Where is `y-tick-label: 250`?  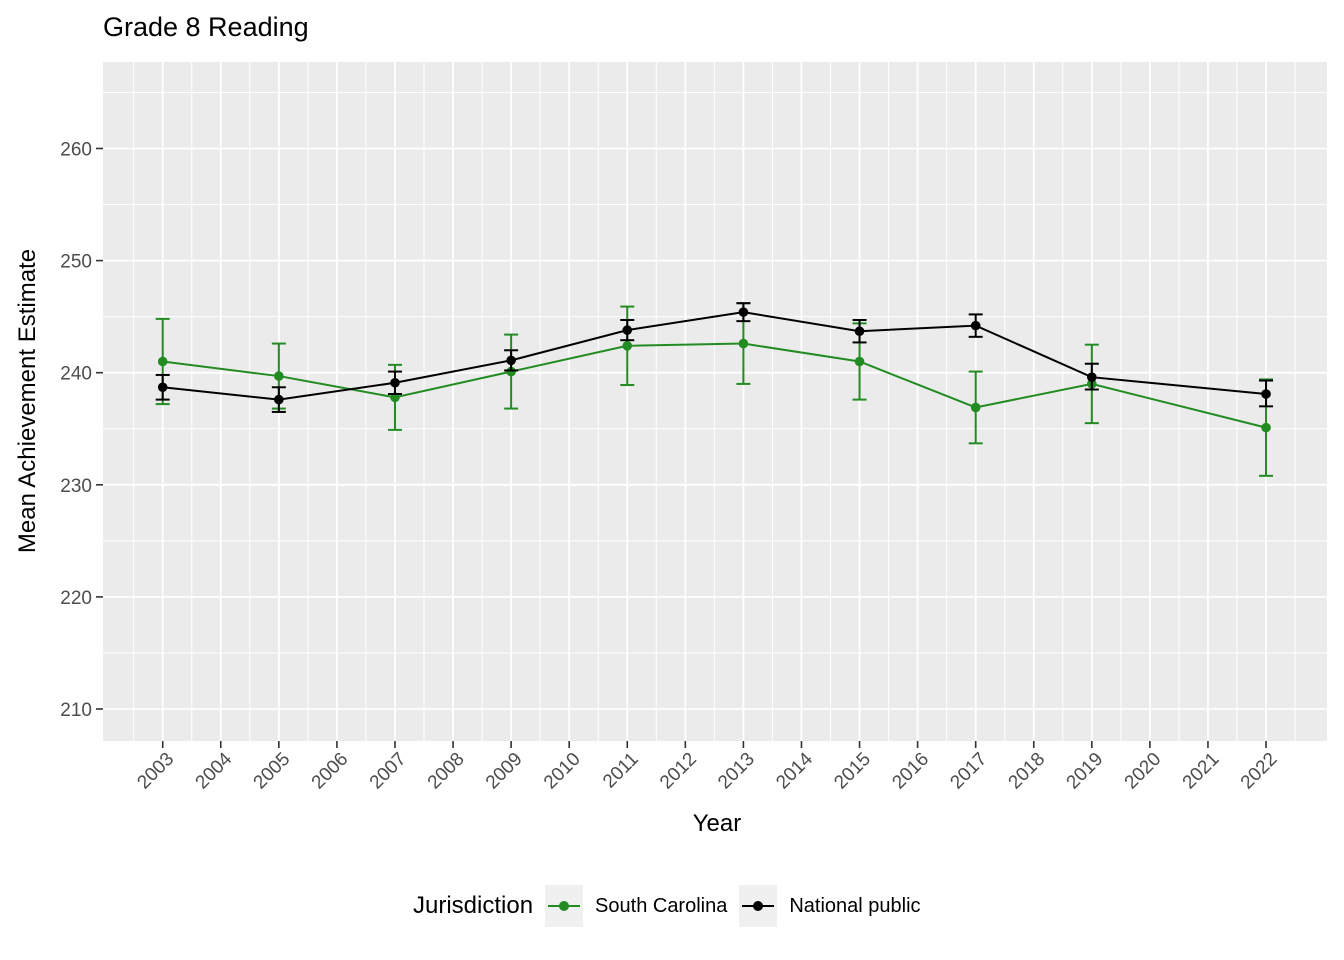 y-tick-label: 250 is located at coordinates (76, 262).